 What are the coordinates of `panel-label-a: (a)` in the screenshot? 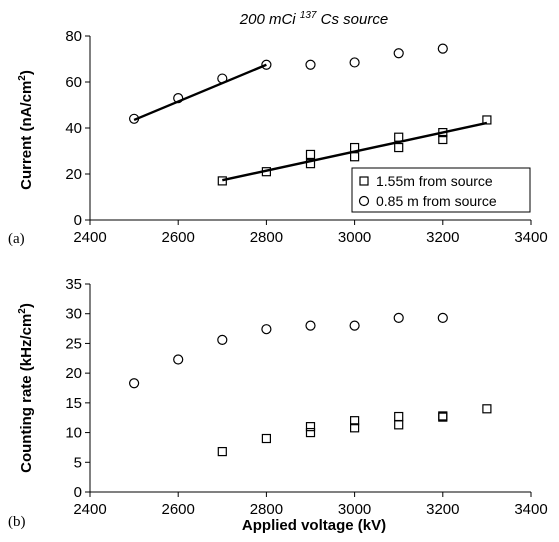 It's located at (16, 239).